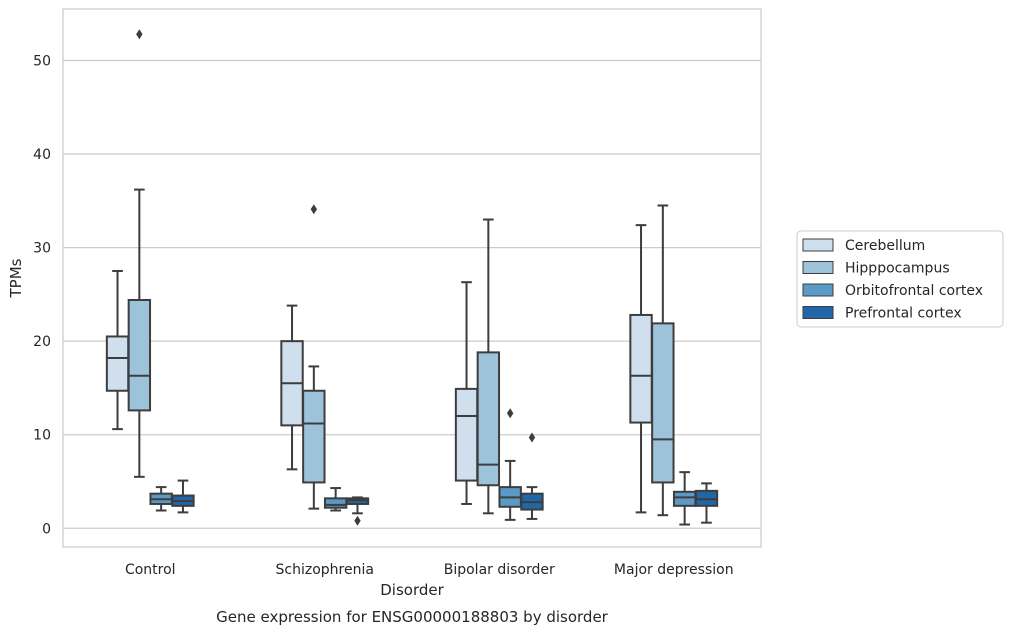 The width and height of the screenshot is (1013, 634). I want to click on y-tick-label: 30, so click(42, 249).